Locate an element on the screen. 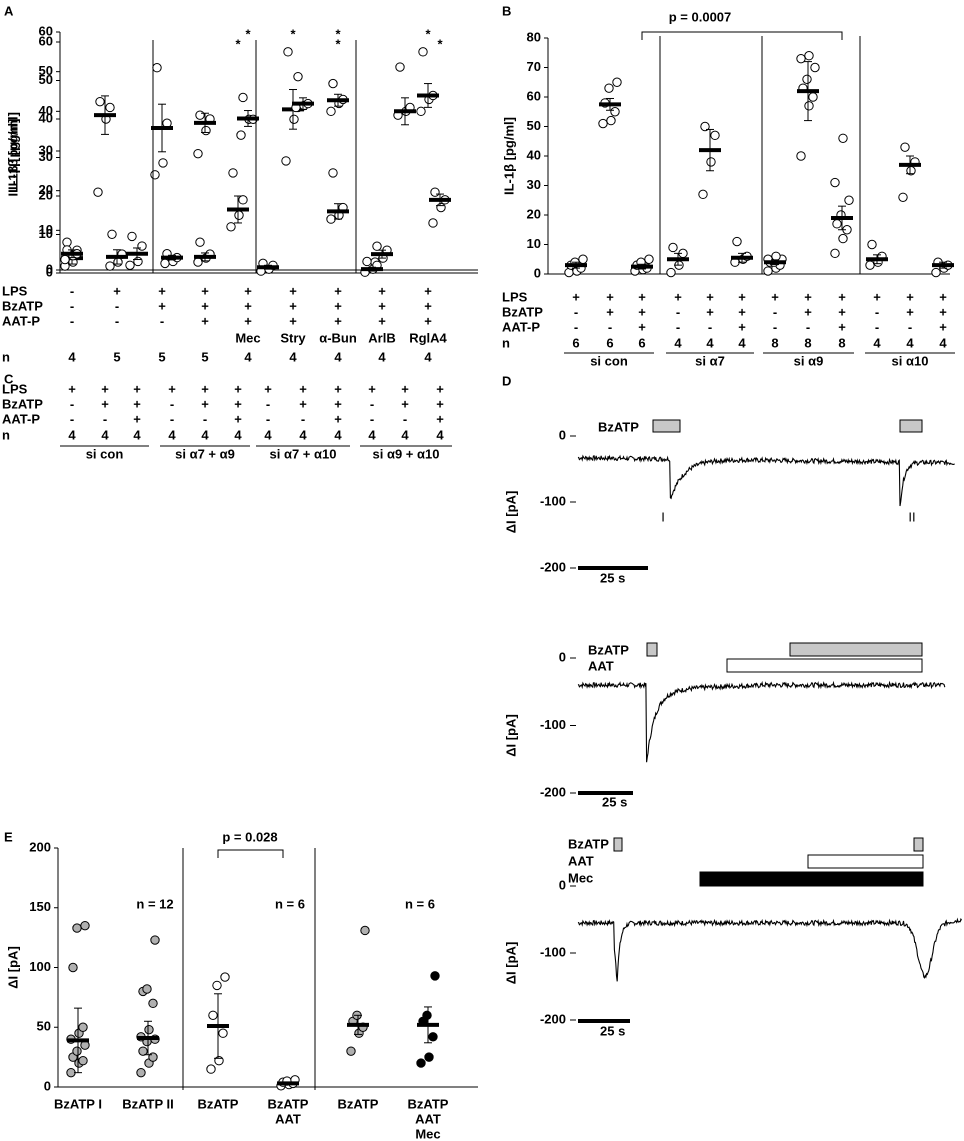 The height and width of the screenshot is (1141, 964). y-tick-label: 70 is located at coordinates (534, 66).